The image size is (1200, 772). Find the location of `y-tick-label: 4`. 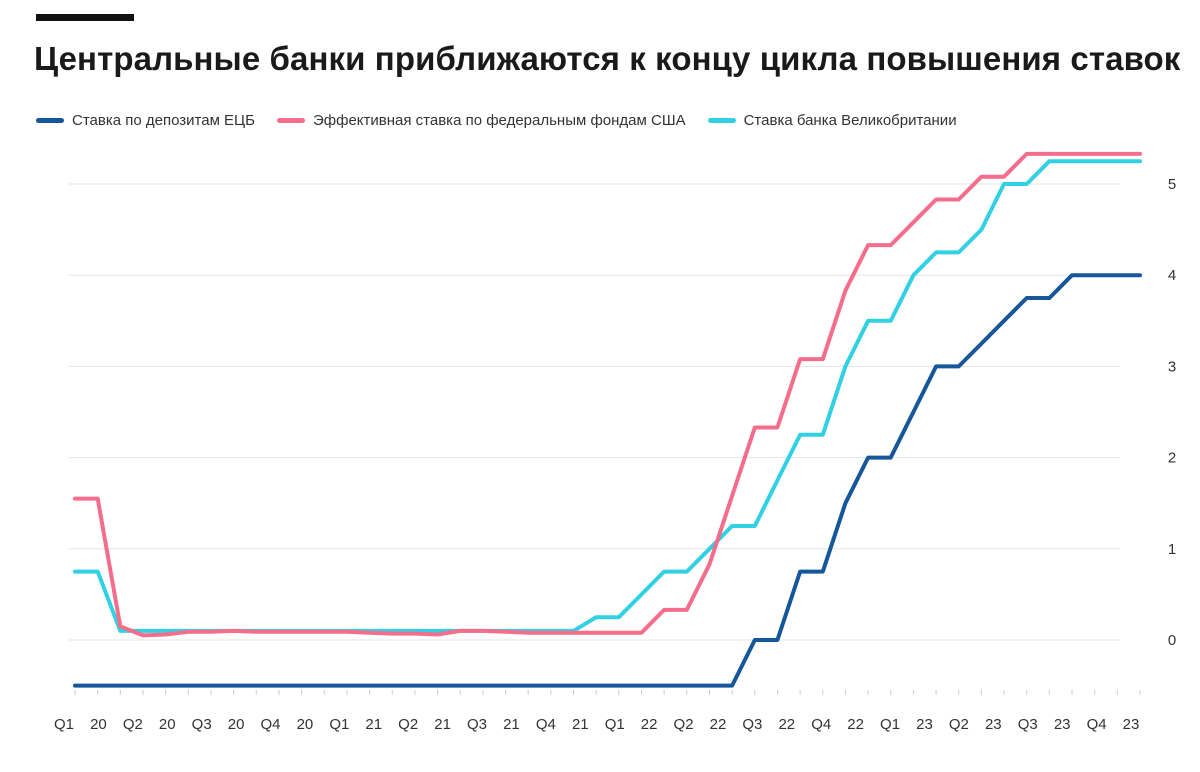

y-tick-label: 4 is located at coordinates (1172, 275).